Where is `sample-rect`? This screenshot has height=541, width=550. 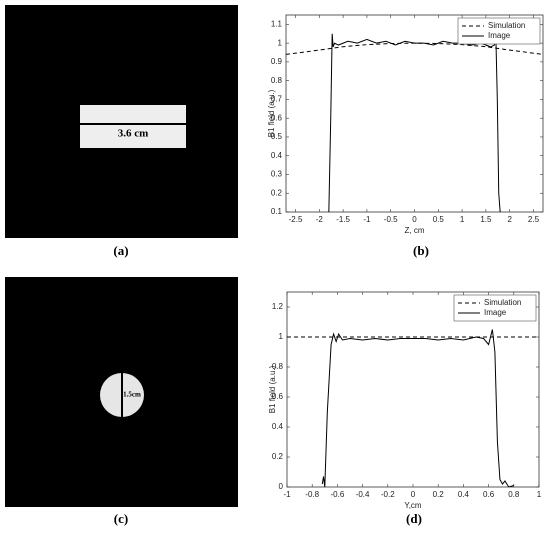
sample-rect is located at coordinates (133, 126).